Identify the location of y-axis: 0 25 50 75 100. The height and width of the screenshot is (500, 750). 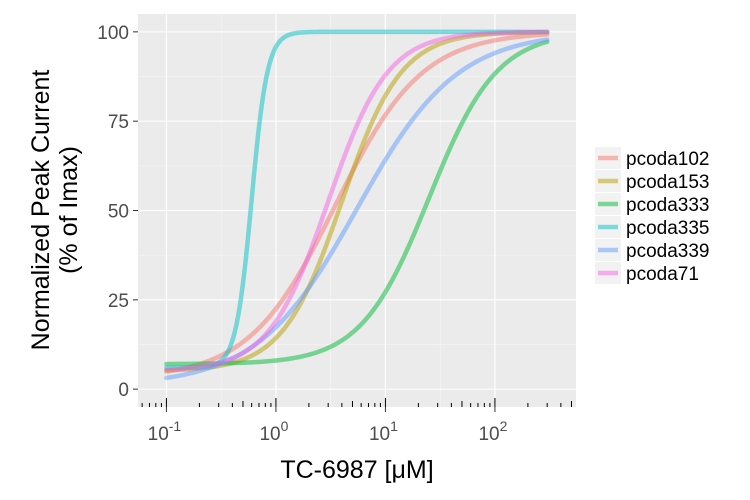
(117, 212).